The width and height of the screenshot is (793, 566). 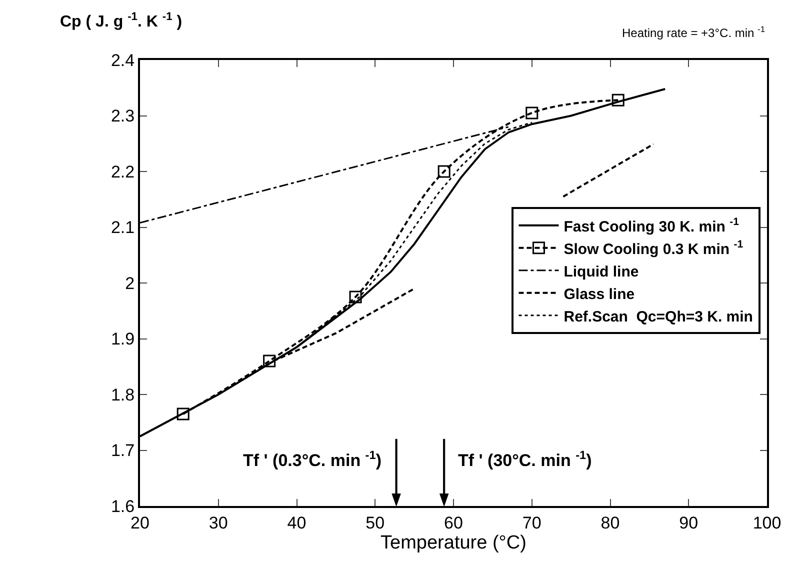 What do you see at coordinates (525, 459) in the screenshot?
I see `ref-line-label: Tf ' (30°C. min $^{-1}$)` at bounding box center [525, 459].